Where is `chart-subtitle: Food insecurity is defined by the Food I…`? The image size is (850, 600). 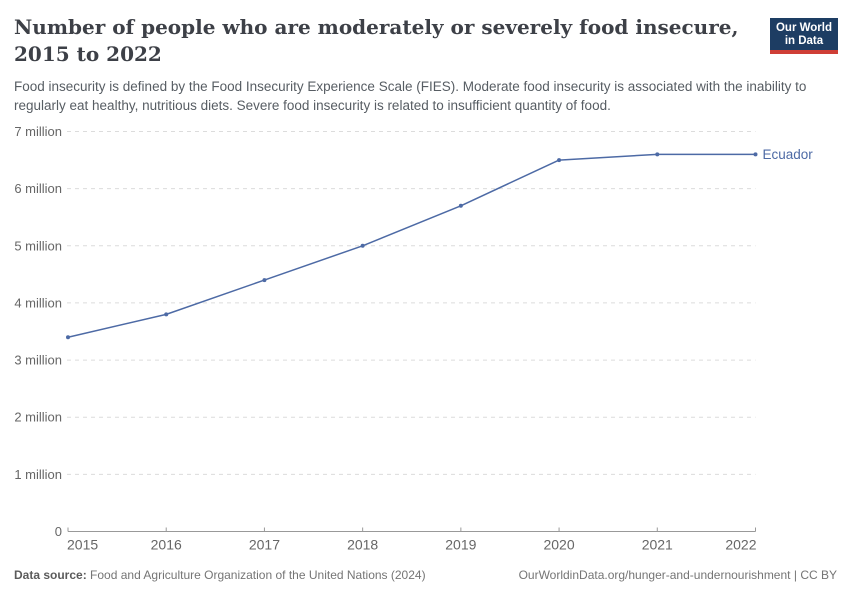 chart-subtitle: Food insecurity is defined by the Food I… is located at coordinates (410, 96).